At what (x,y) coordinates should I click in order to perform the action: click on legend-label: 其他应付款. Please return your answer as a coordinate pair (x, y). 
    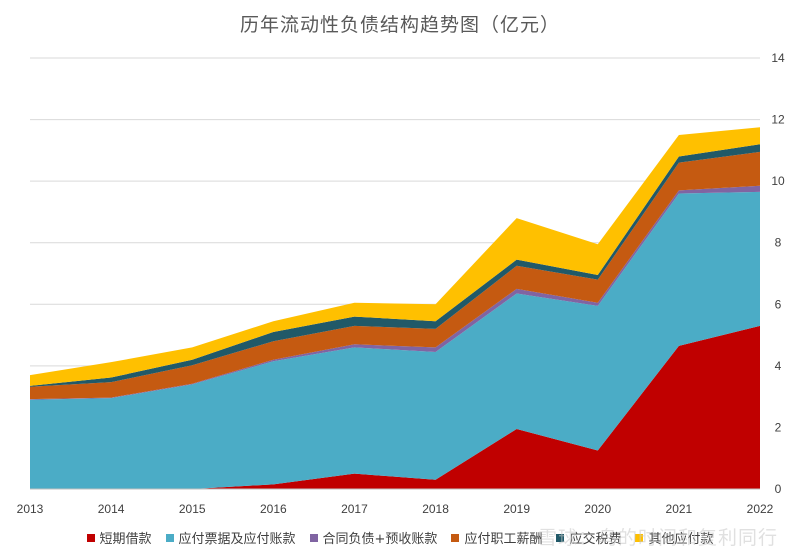
    Looking at the image, I should click on (681, 539).